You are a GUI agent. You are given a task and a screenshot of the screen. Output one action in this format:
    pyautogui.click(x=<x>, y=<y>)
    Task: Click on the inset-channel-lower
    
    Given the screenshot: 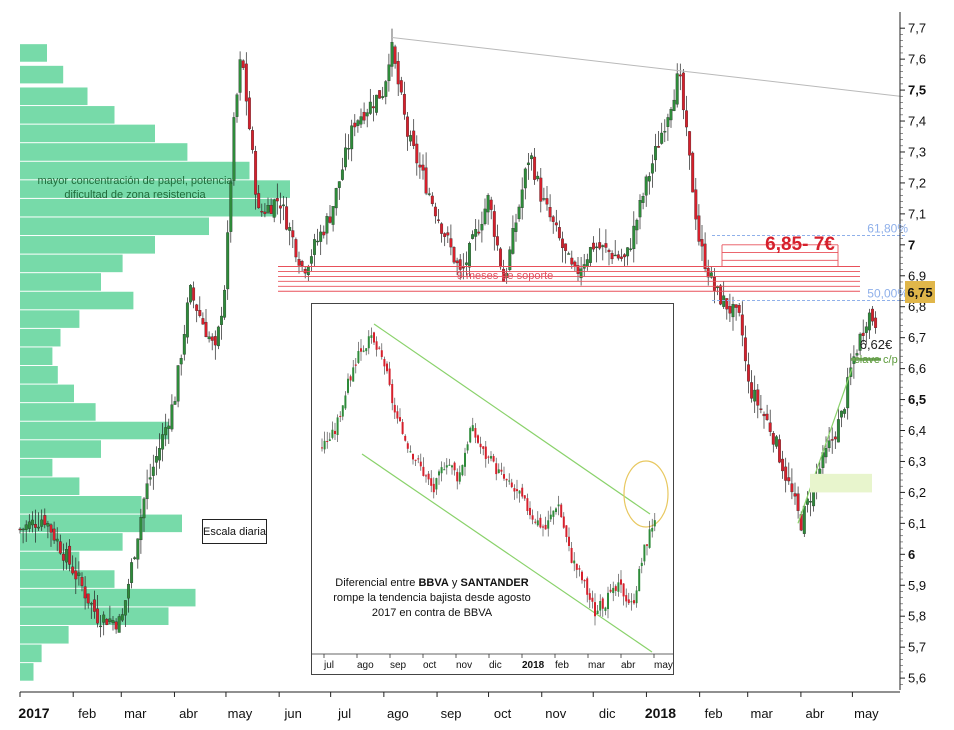 What is the action you would take?
    pyautogui.click(x=507, y=553)
    